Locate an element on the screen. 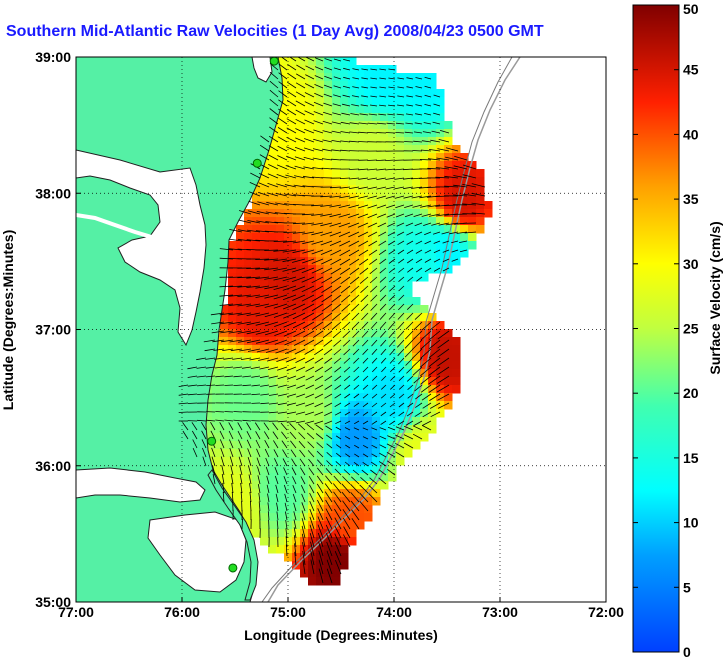 Image resolution: width=724 pixels, height=659 pixels. lon-tick-label: 72:00 is located at coordinates (606, 612).